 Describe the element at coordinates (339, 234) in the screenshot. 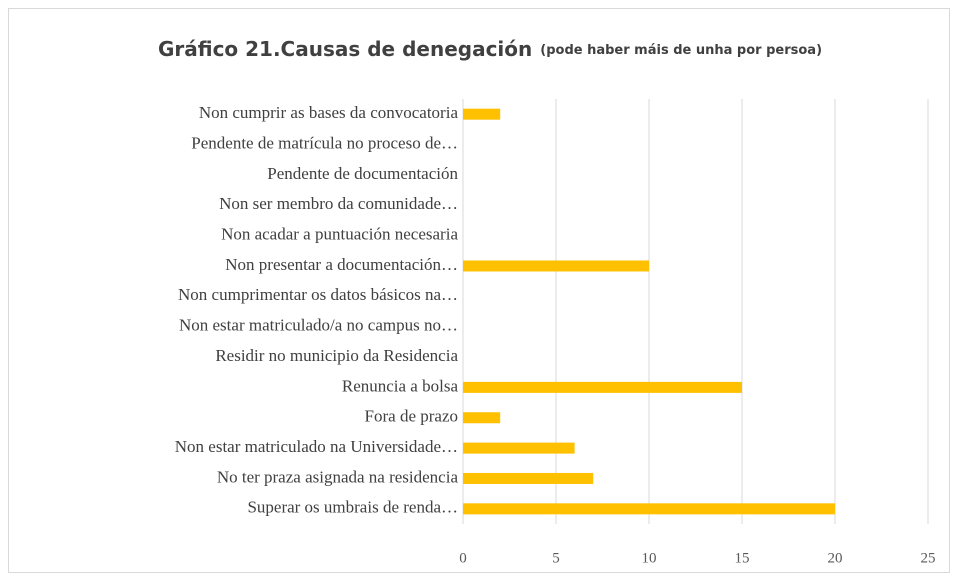

I see `y-tick-label: Non acadar a puntuación necesaria` at that location.